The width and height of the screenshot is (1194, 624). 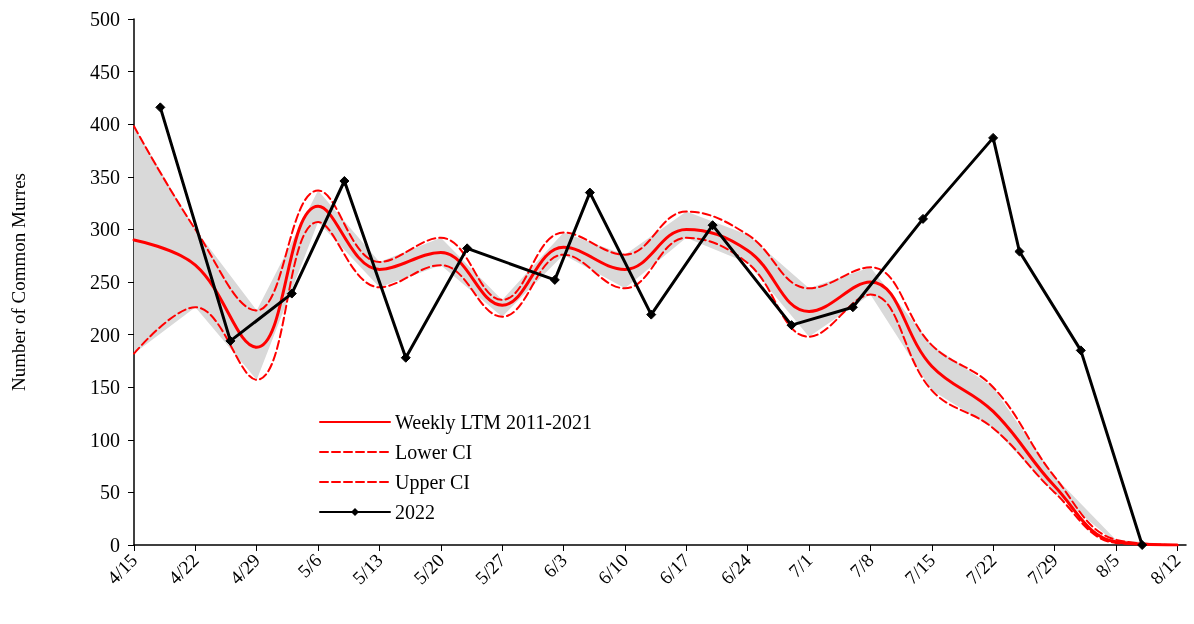 I want to click on y-tick-label: 350, so click(x=105, y=176).